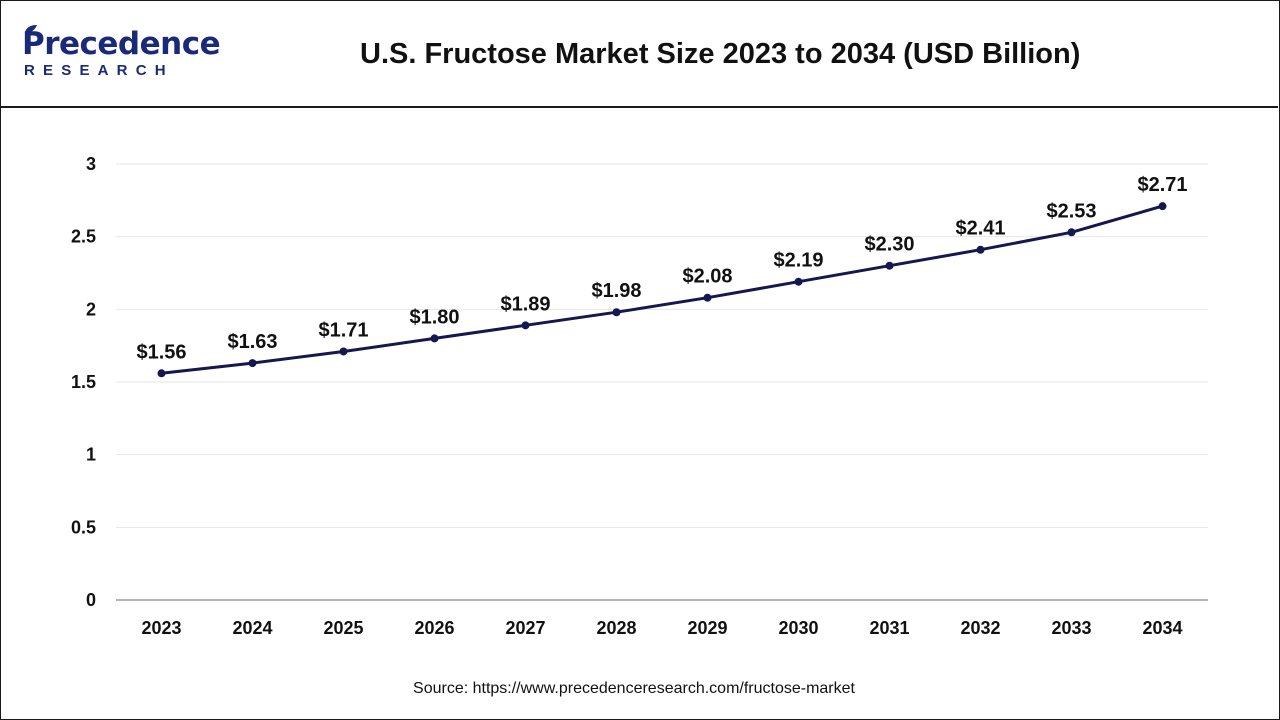  What do you see at coordinates (252, 342) in the screenshot?
I see `data-label: $1.63` at bounding box center [252, 342].